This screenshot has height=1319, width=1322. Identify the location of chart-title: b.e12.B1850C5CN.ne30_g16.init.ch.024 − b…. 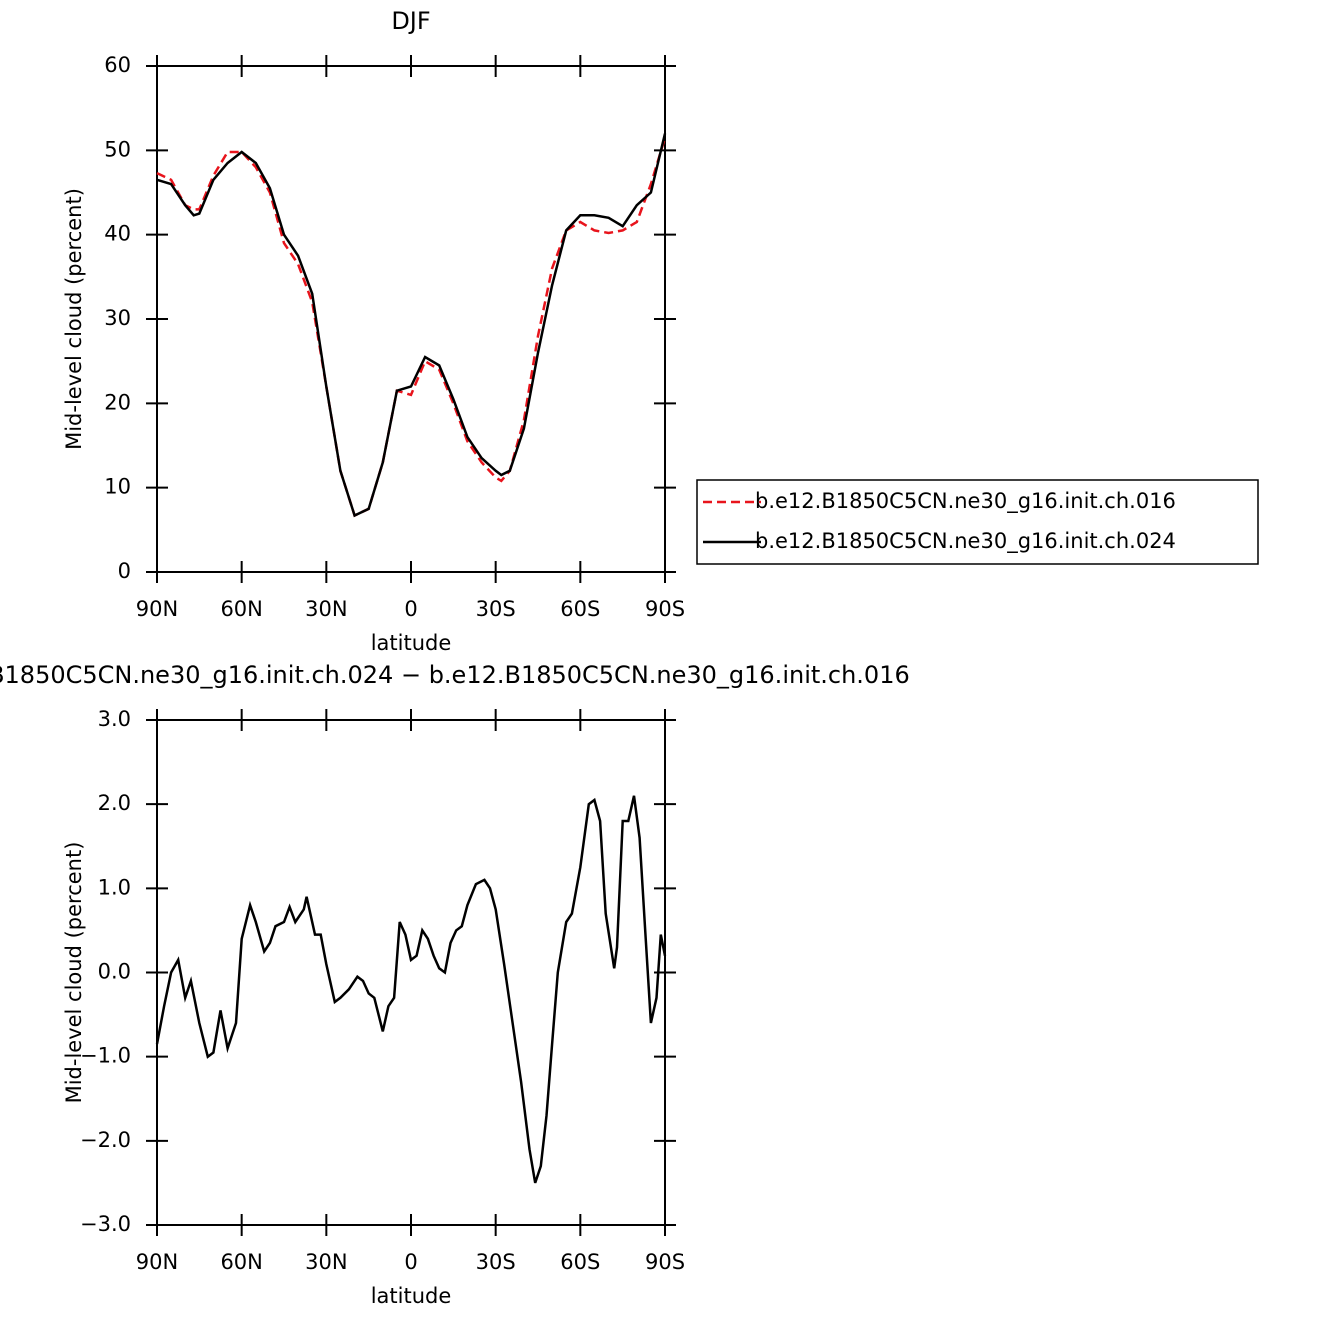
(455, 675).